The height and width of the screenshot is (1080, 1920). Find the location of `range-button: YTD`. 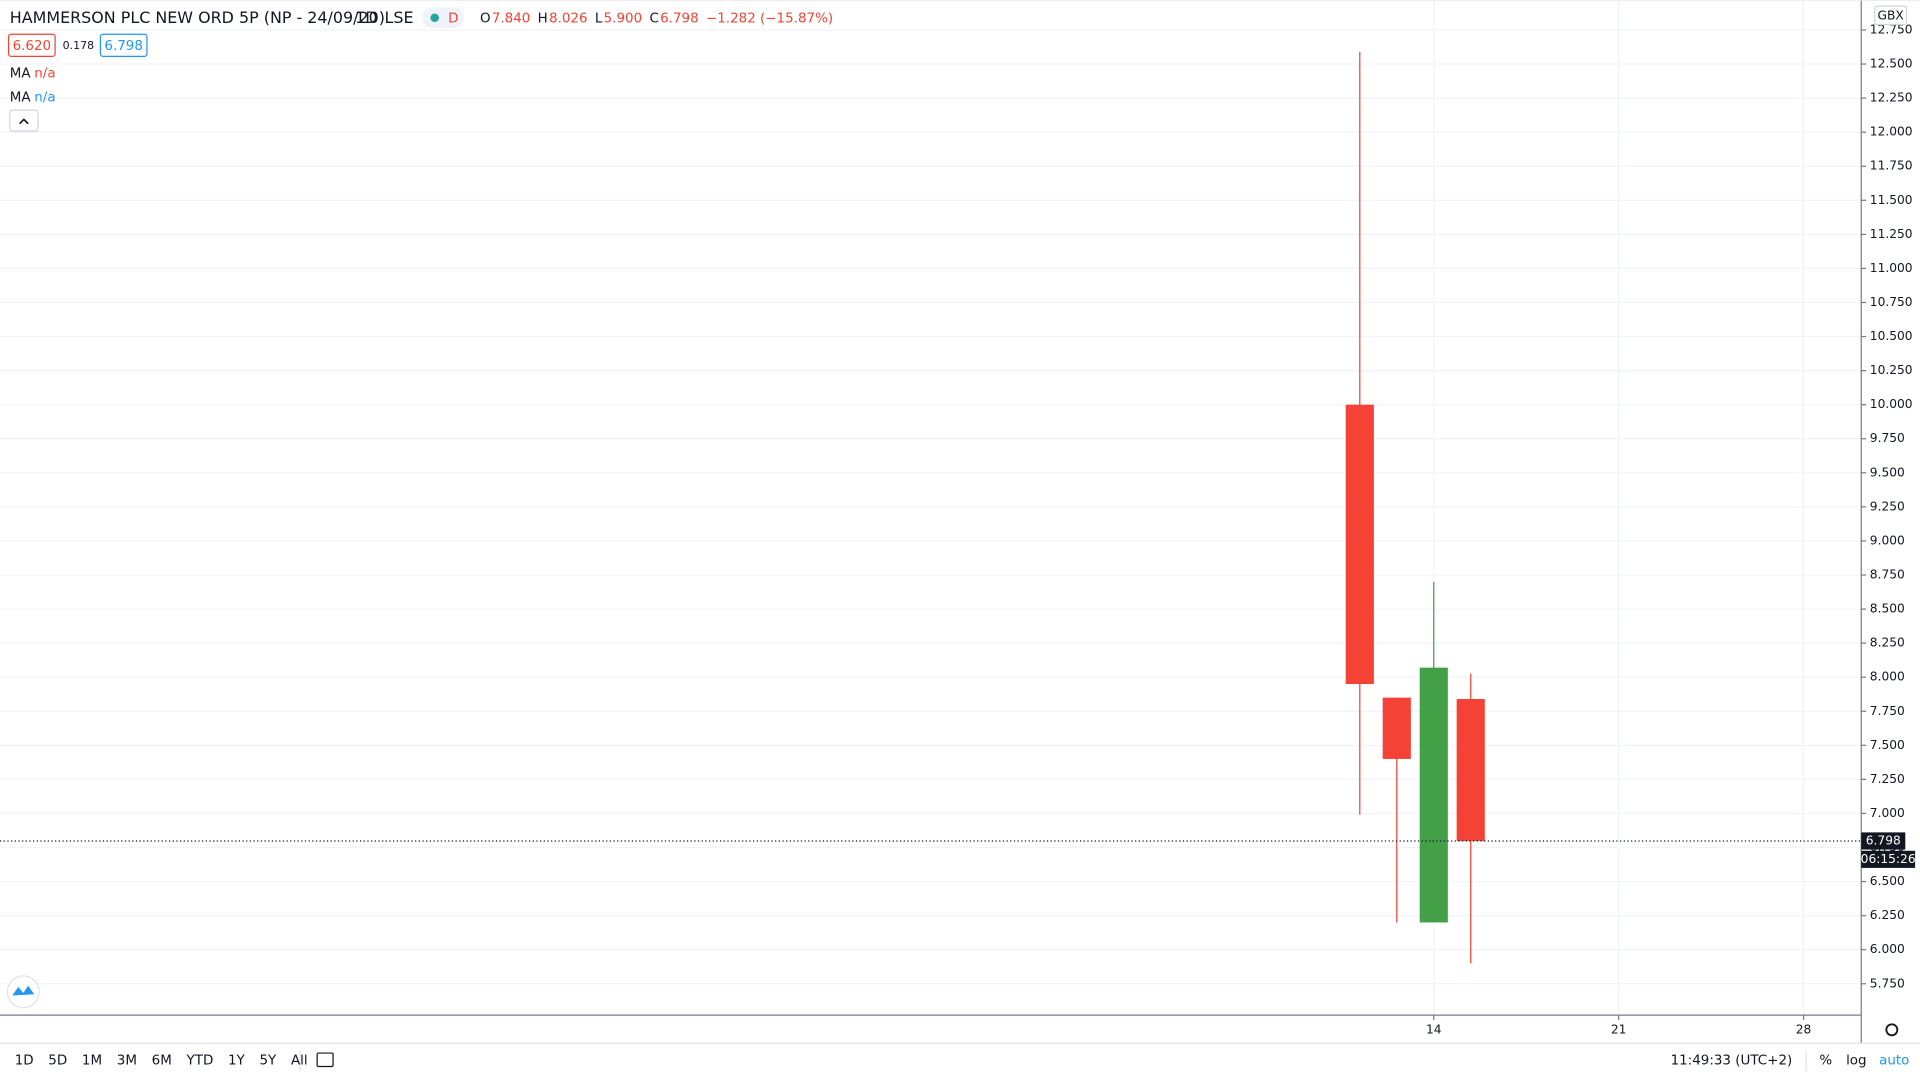

range-button: YTD is located at coordinates (200, 1060).